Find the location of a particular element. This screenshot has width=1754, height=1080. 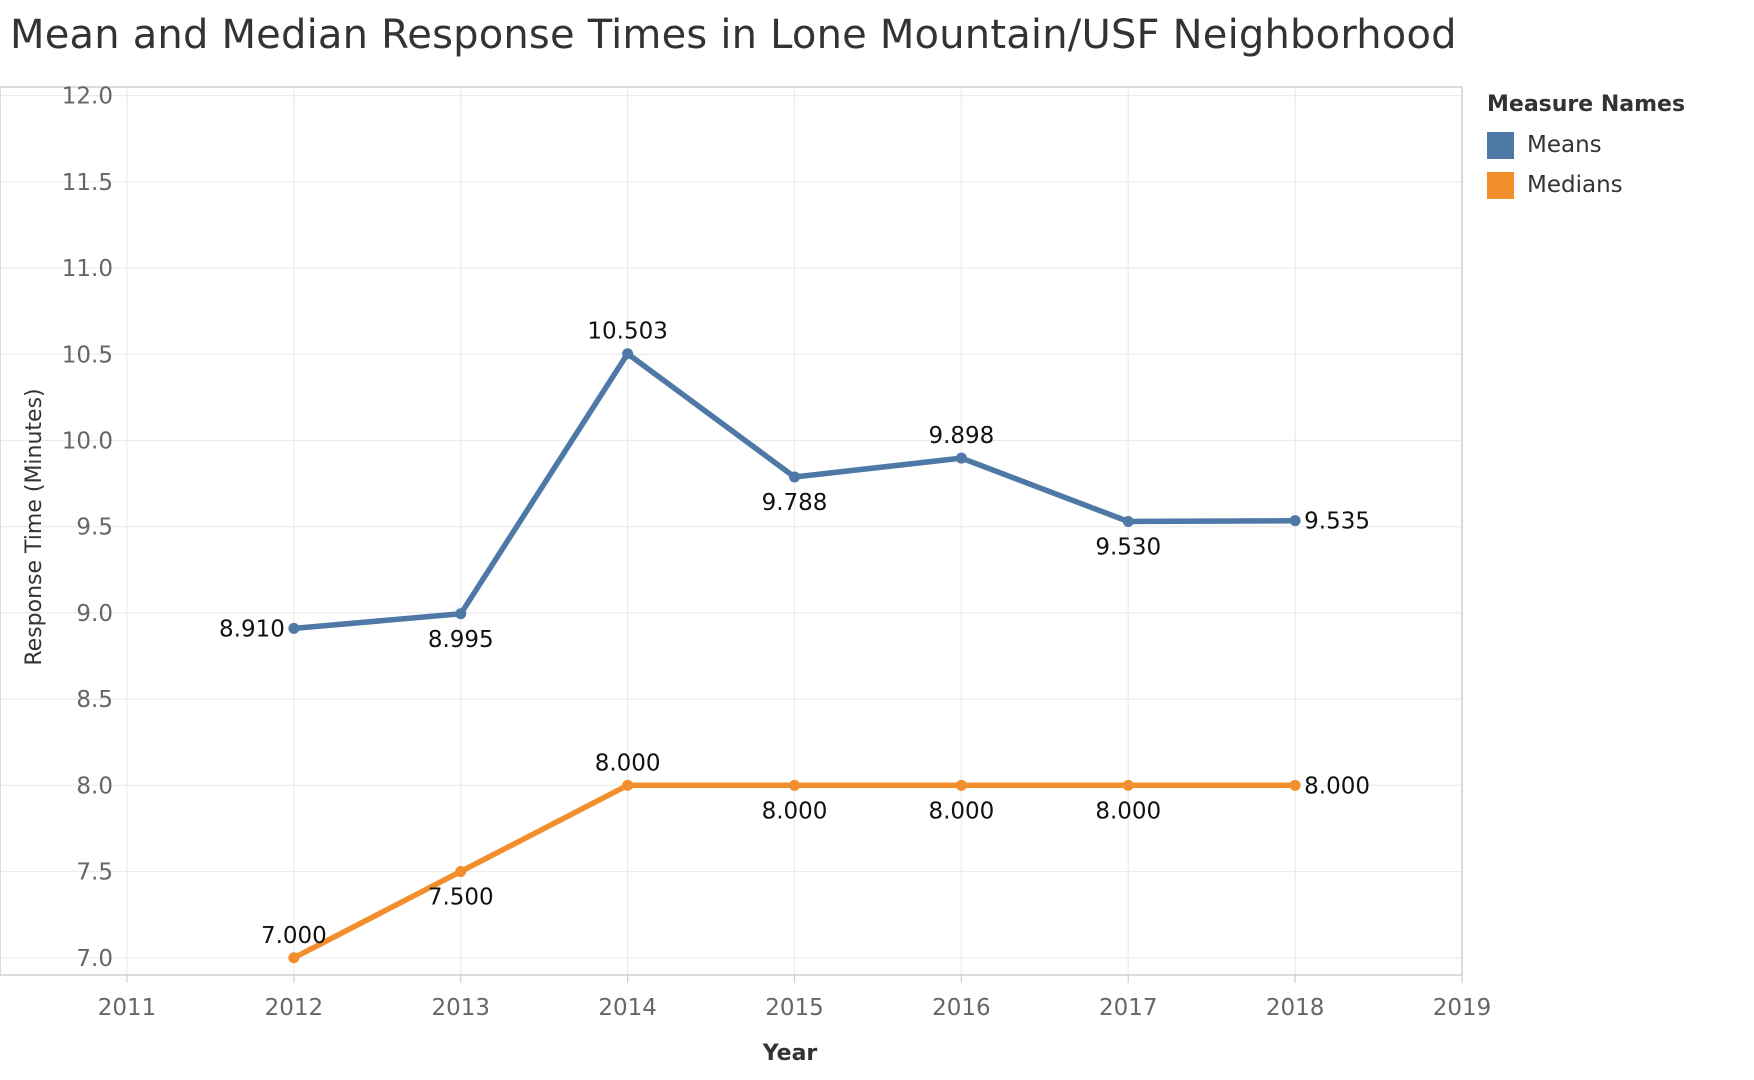

data-label-means: 8.995 is located at coordinates (461, 640).